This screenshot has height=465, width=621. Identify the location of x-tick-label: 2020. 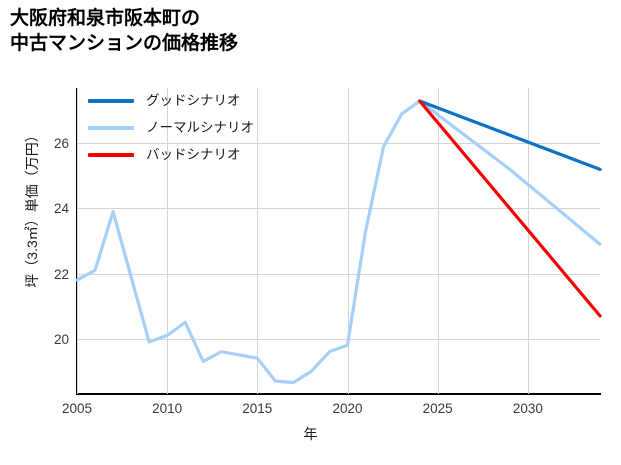
(347, 408).